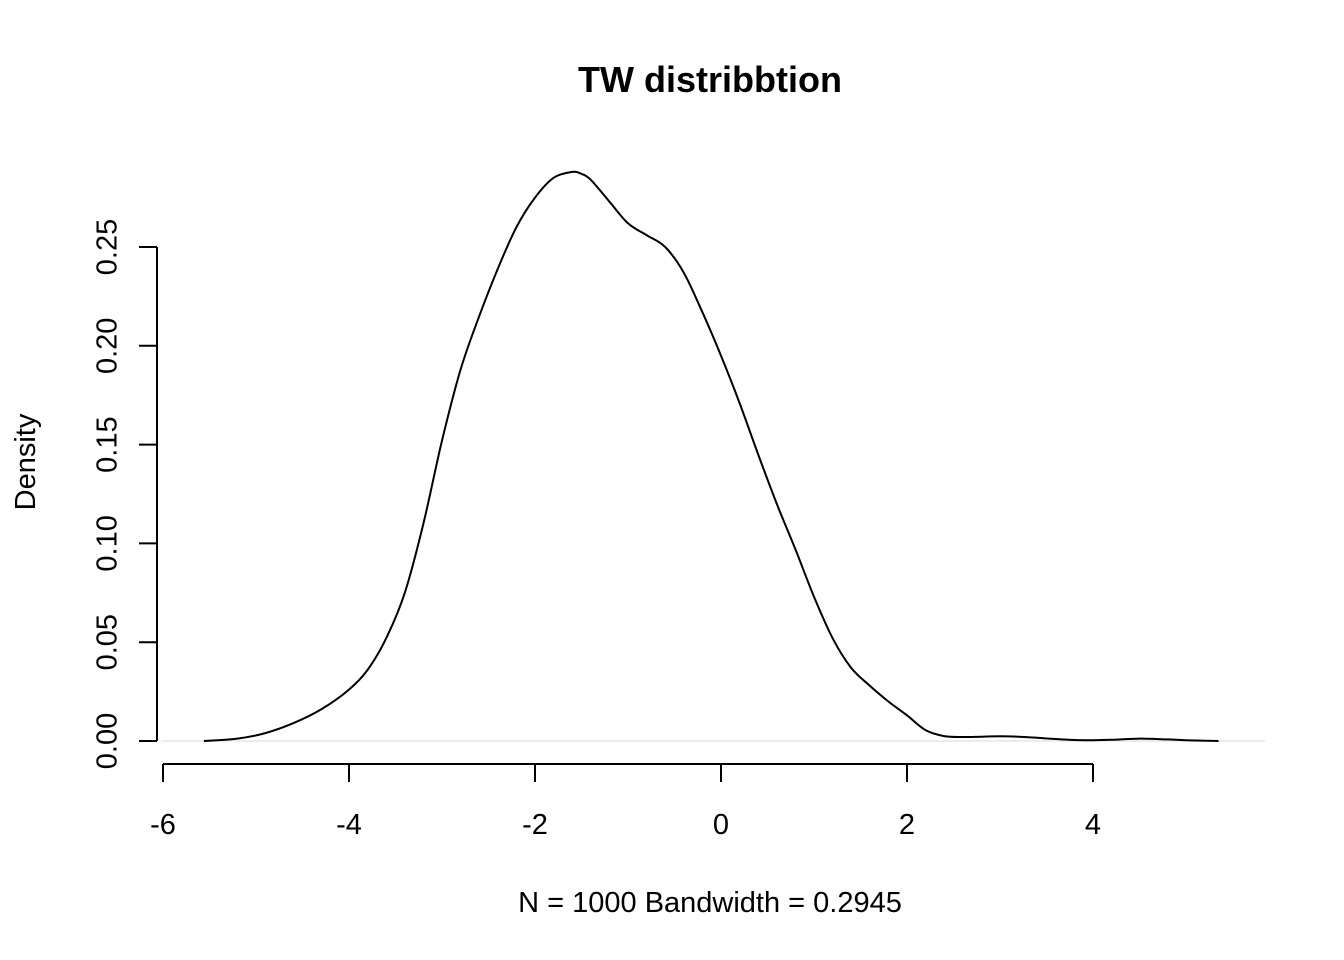  I want to click on y-tick-label: 0.10, so click(108, 543).